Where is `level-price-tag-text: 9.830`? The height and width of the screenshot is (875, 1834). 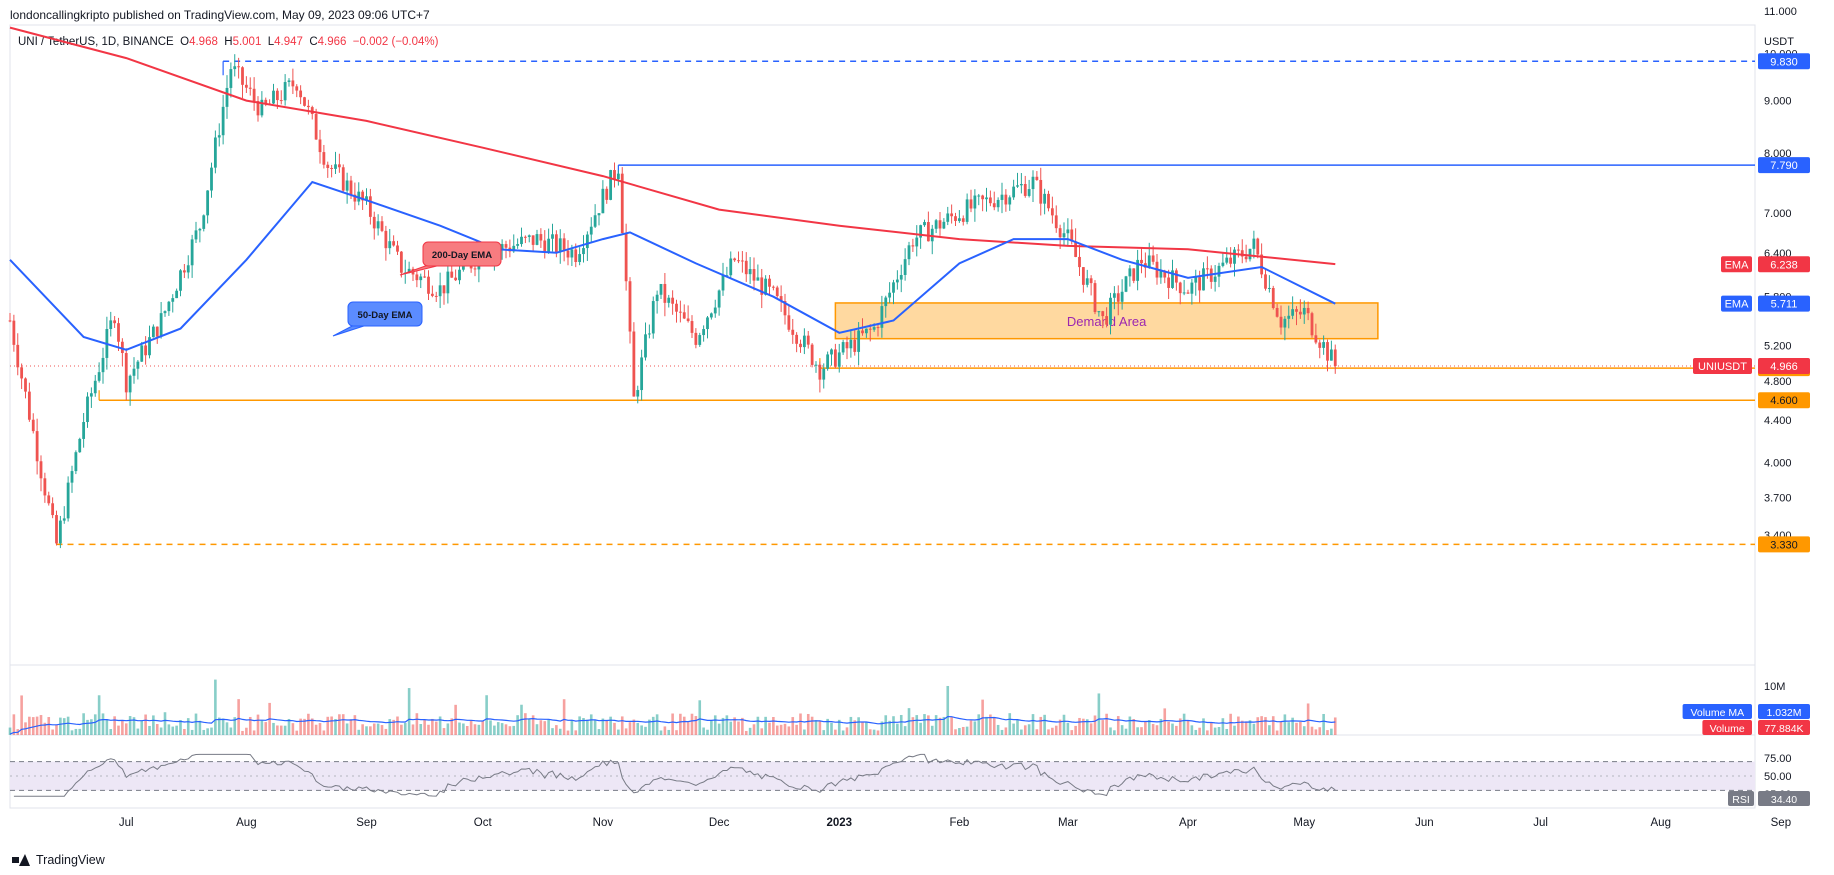
level-price-tag-text: 9.830 is located at coordinates (1784, 62).